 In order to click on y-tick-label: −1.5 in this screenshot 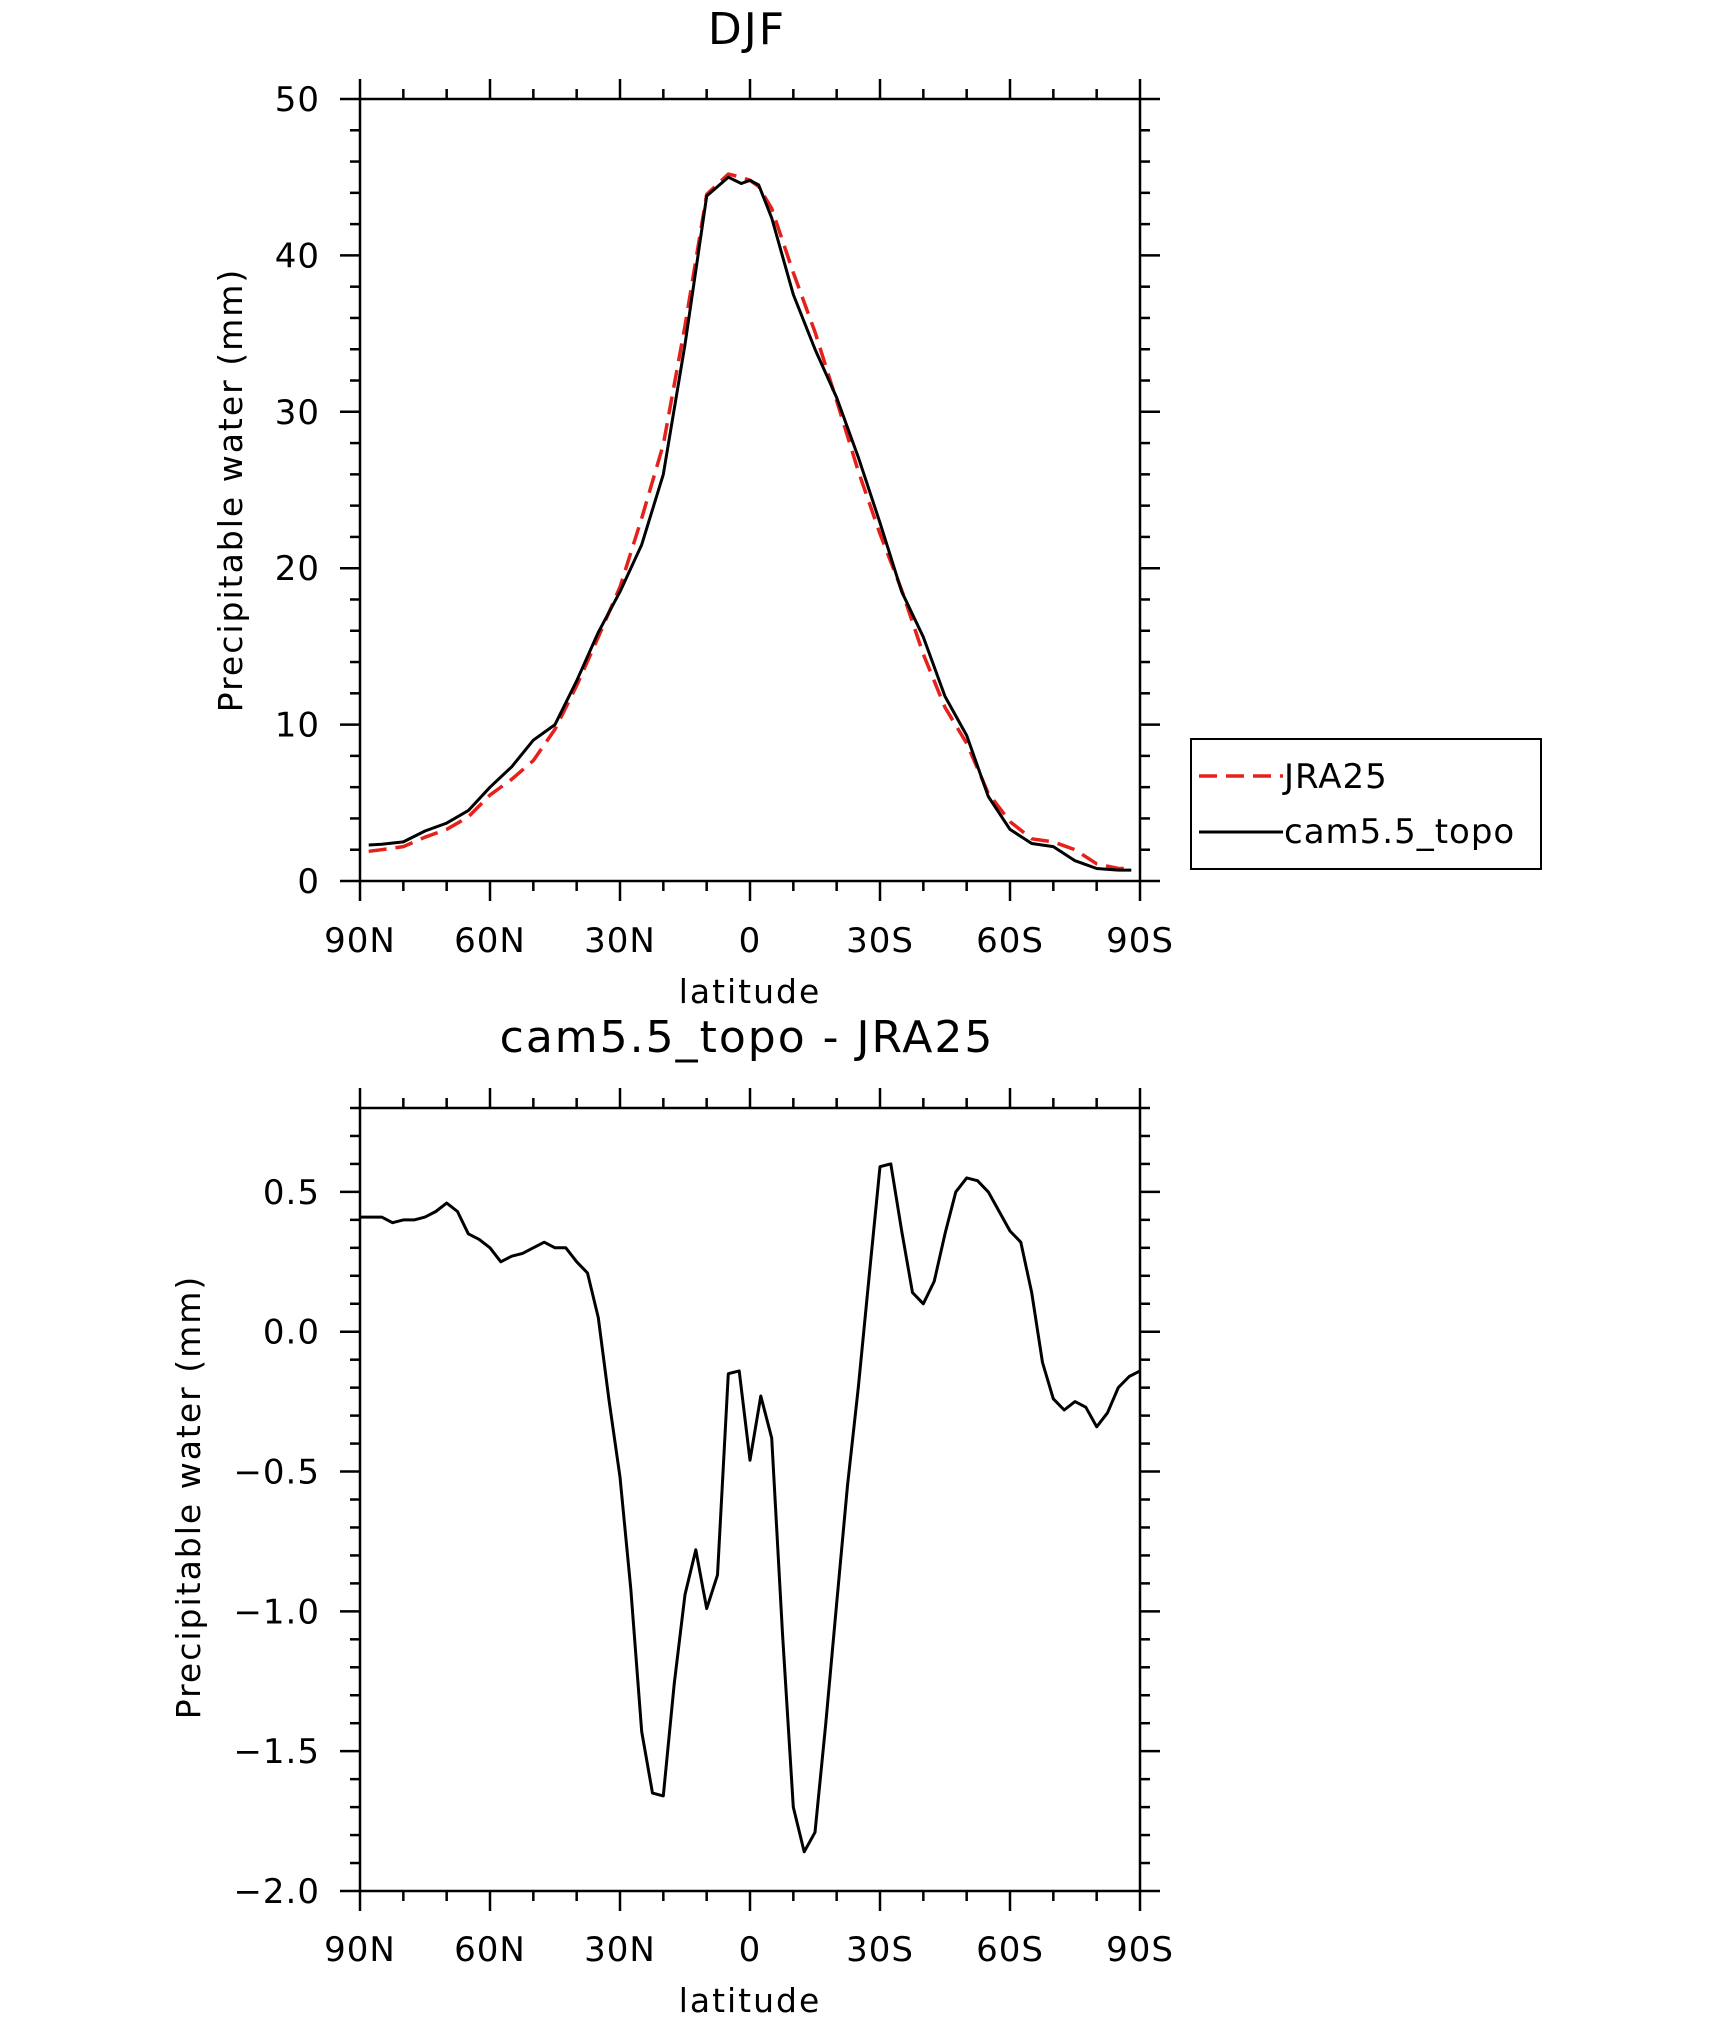, I will do `click(276, 1752)`.